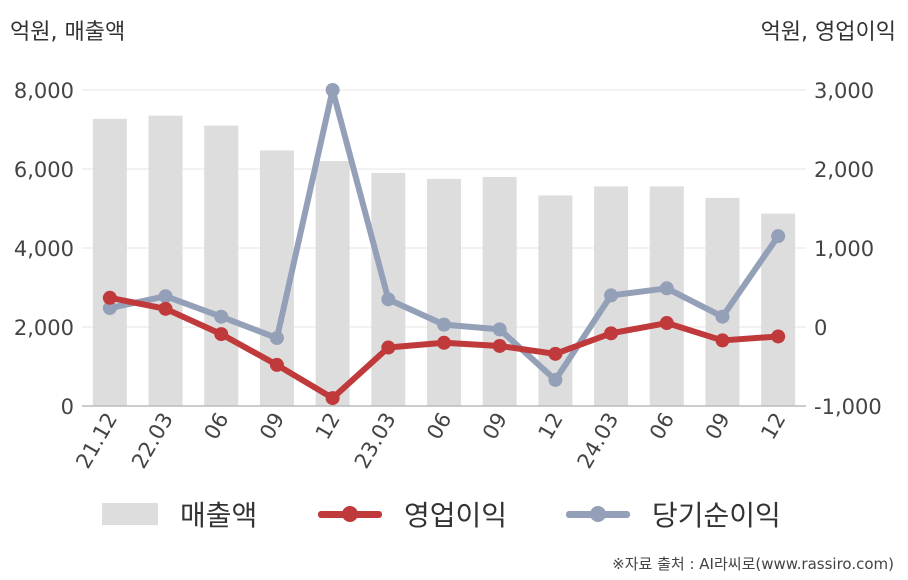  I want to click on left-axis-ticks: 0 2,000 4,000 6,000 8,000, so click(44, 249).